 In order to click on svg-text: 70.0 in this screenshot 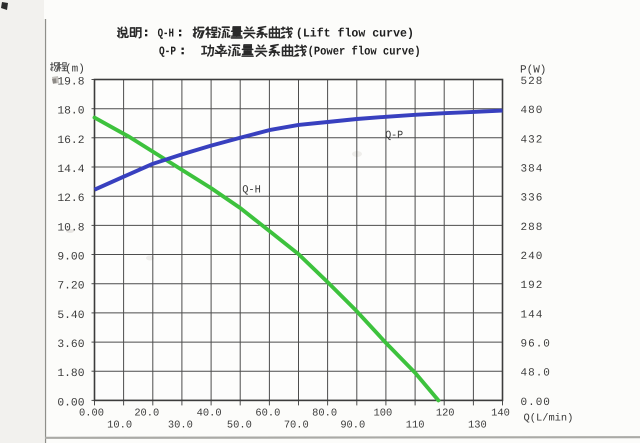, I will do `click(296, 426)`.